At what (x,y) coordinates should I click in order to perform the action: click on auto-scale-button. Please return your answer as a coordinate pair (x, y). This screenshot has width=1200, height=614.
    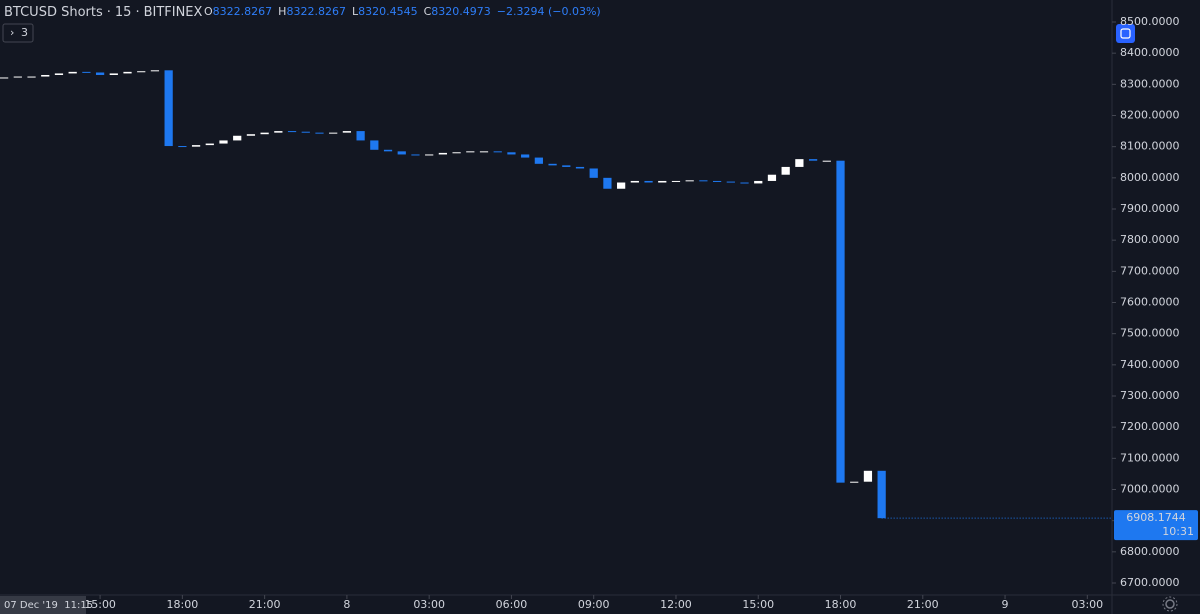
    Looking at the image, I should click on (1125, 33).